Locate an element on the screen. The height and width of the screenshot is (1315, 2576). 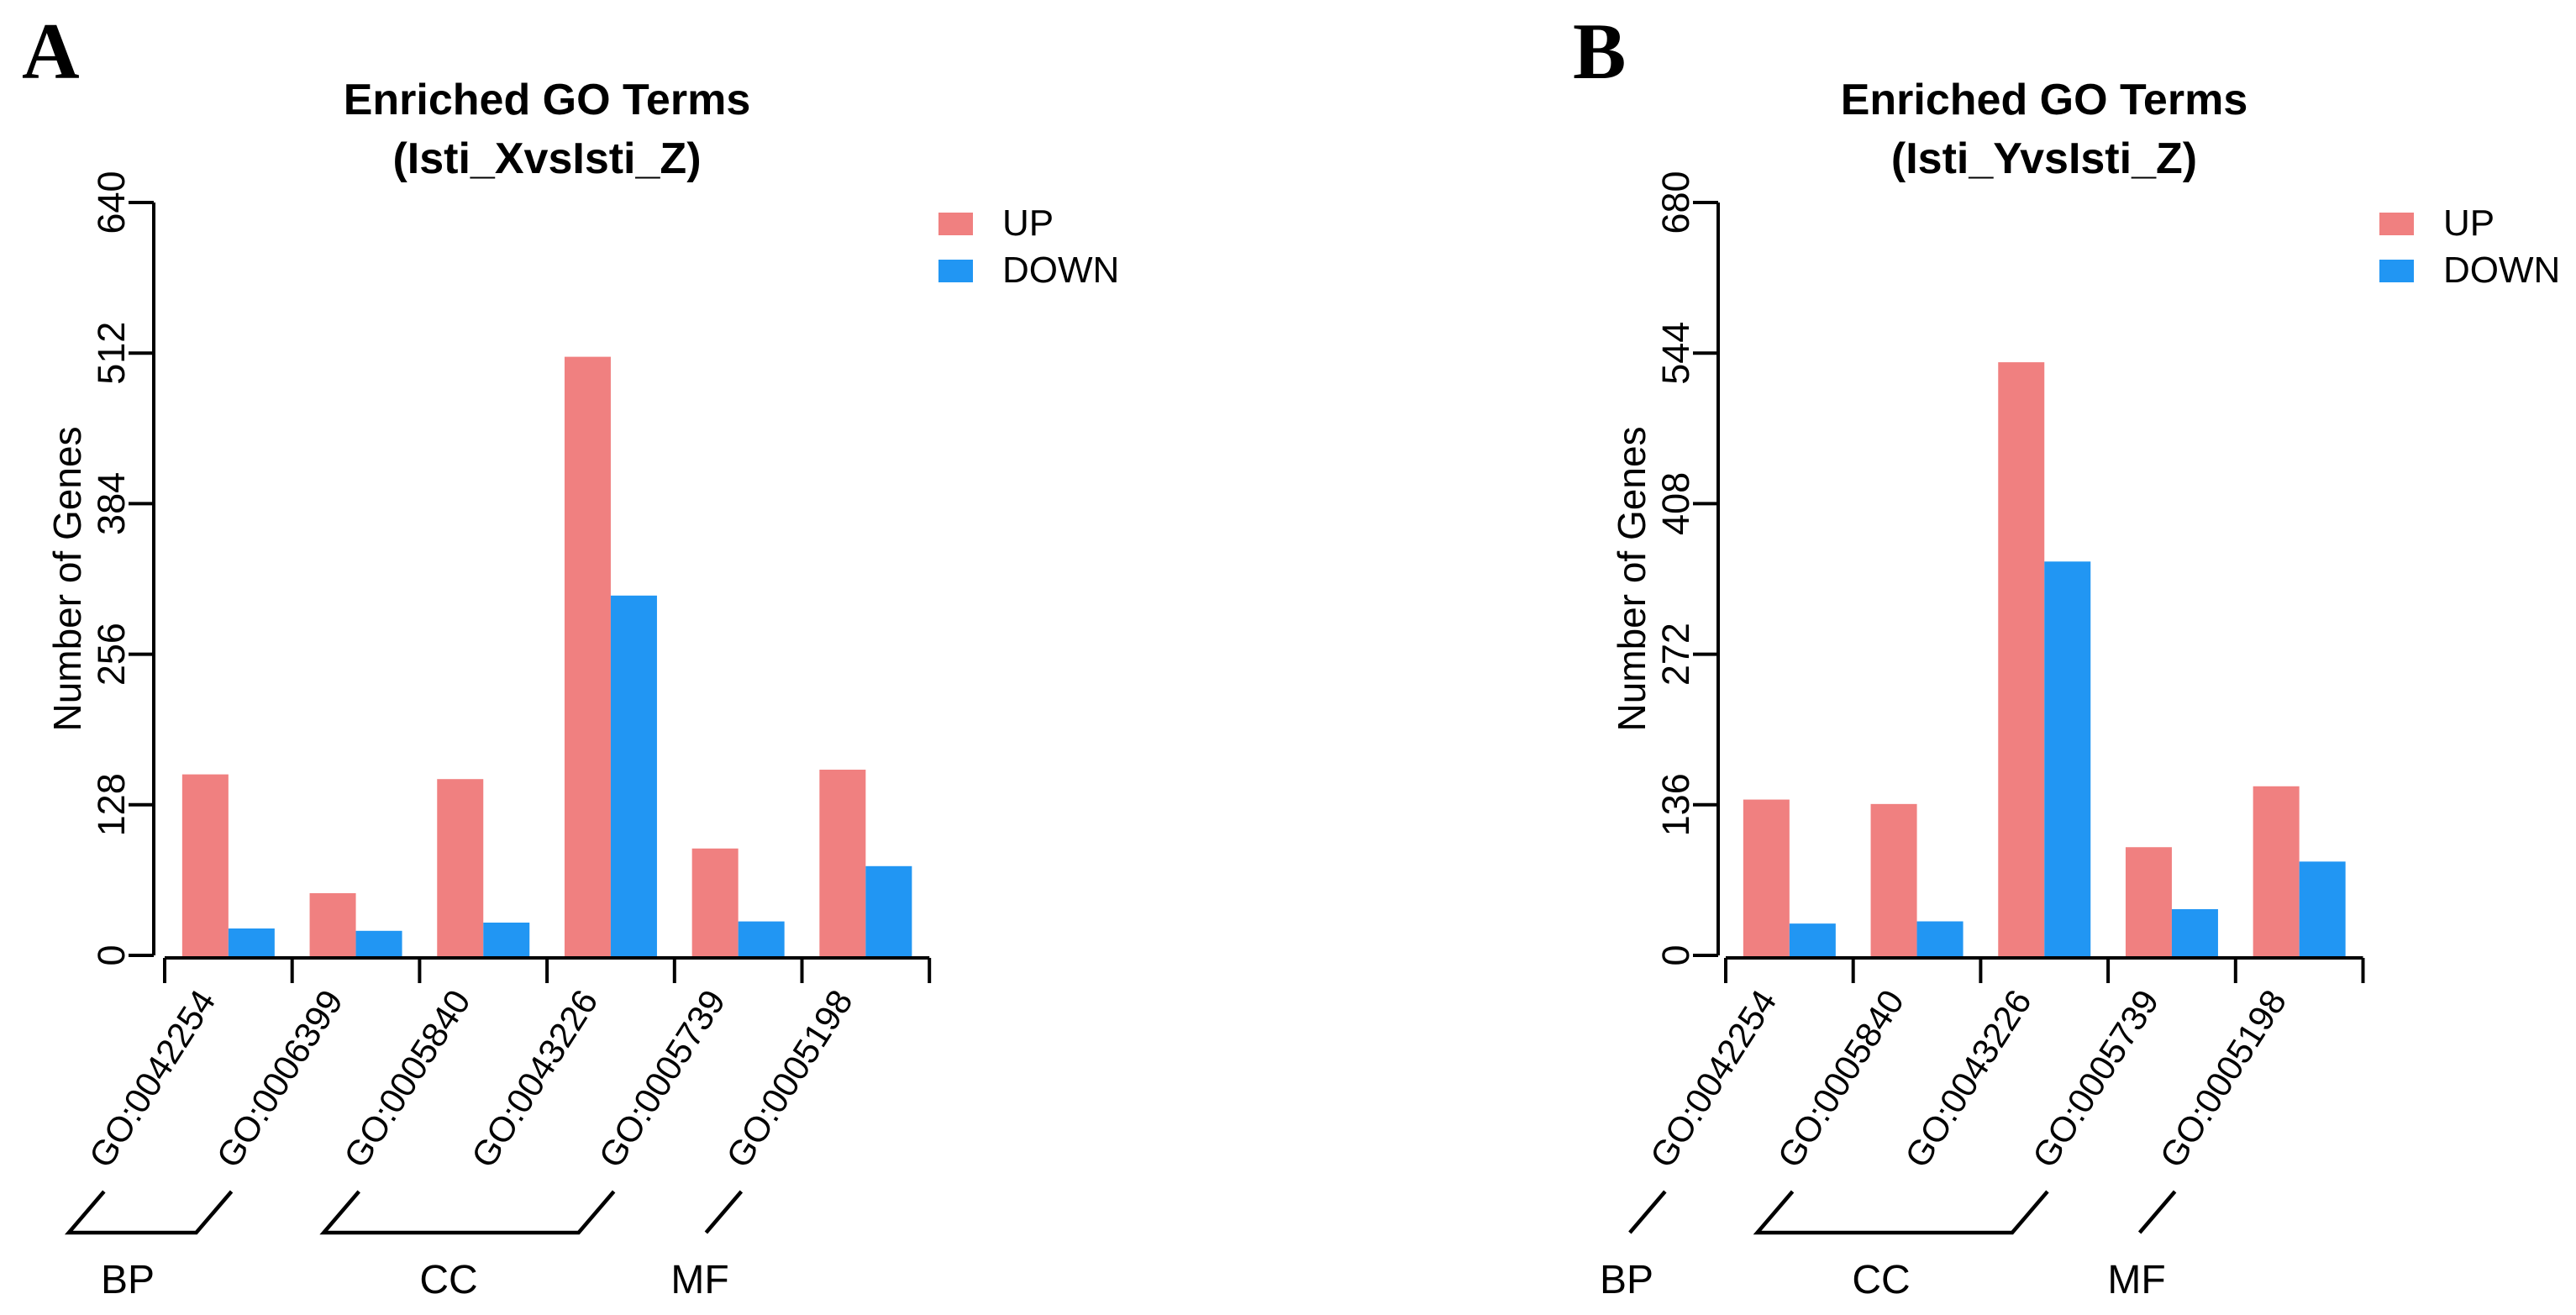
y-tick-label: 272 is located at coordinates (1675, 654).